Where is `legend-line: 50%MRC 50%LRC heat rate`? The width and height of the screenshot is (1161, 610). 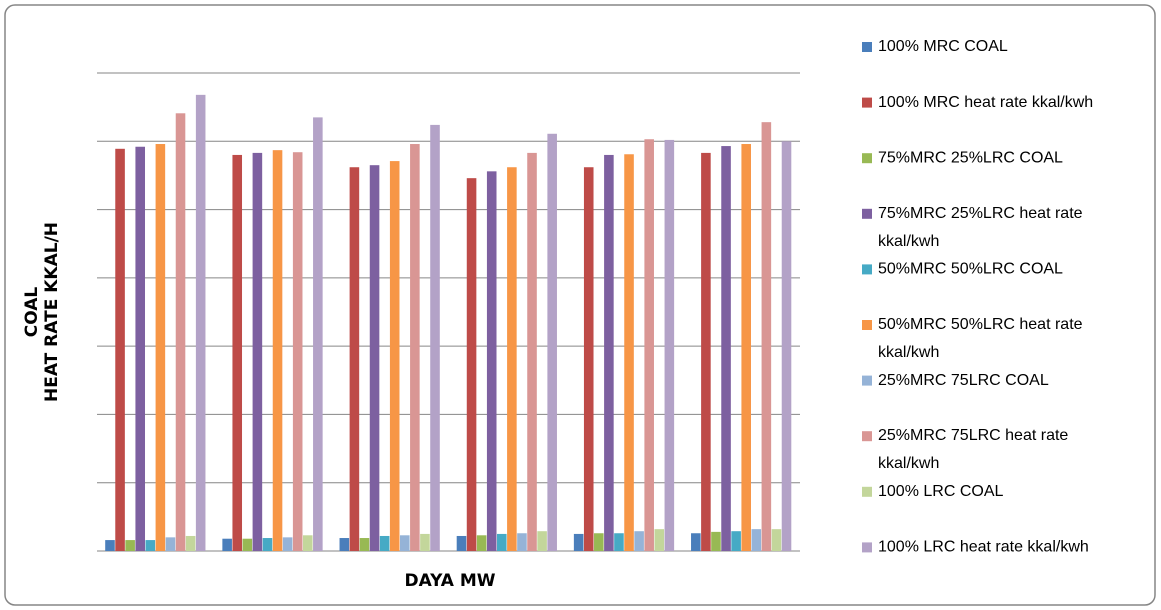
legend-line: 50%MRC 50%LRC heat rate is located at coordinates (980, 324).